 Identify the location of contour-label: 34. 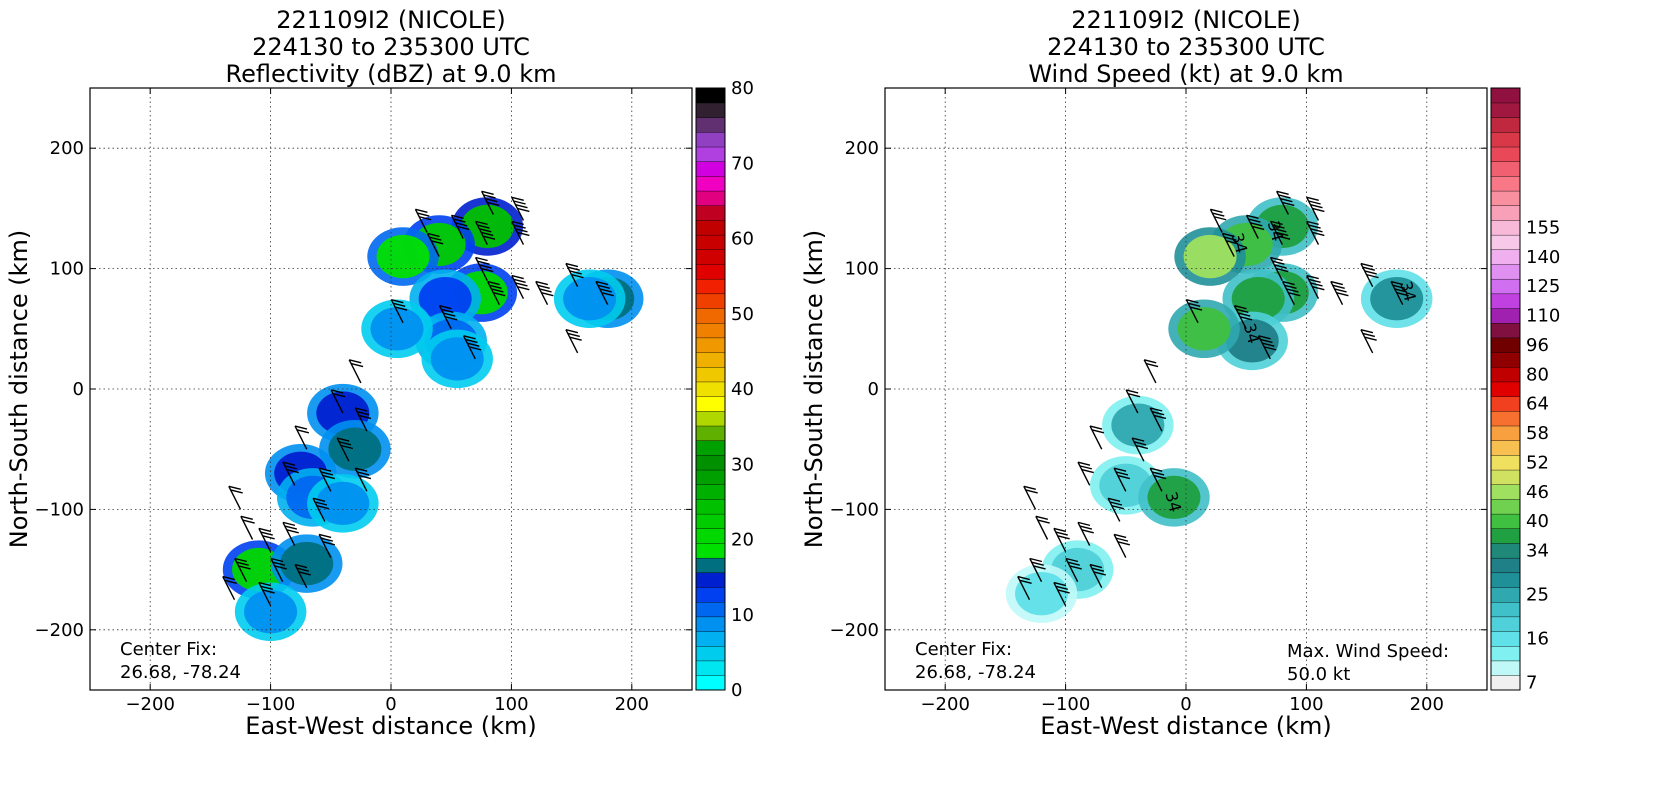
(1173, 502).